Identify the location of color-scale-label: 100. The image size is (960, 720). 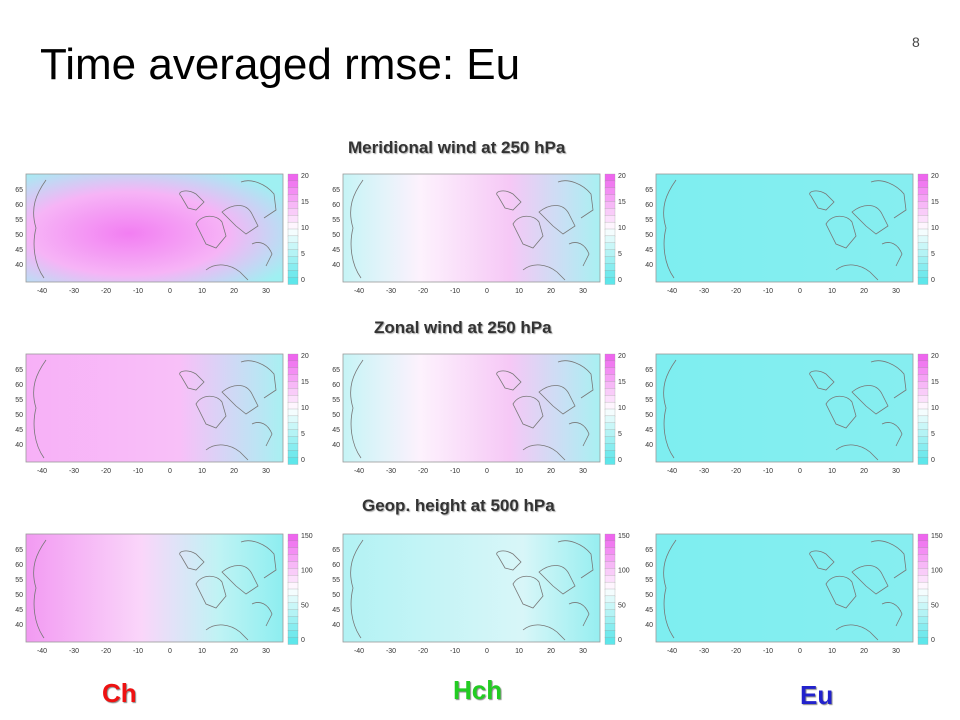
(937, 571).